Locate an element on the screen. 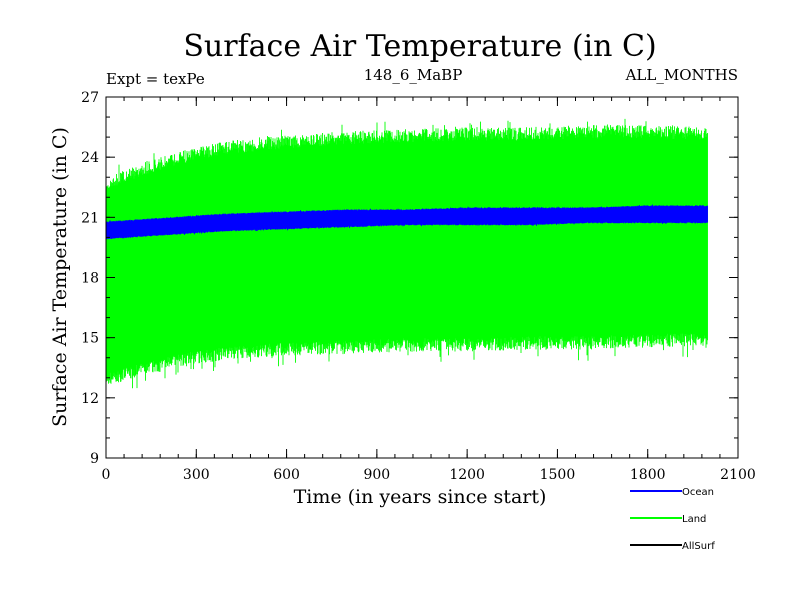  chart-title: Surface Air Temperature (in C) is located at coordinates (419, 46).